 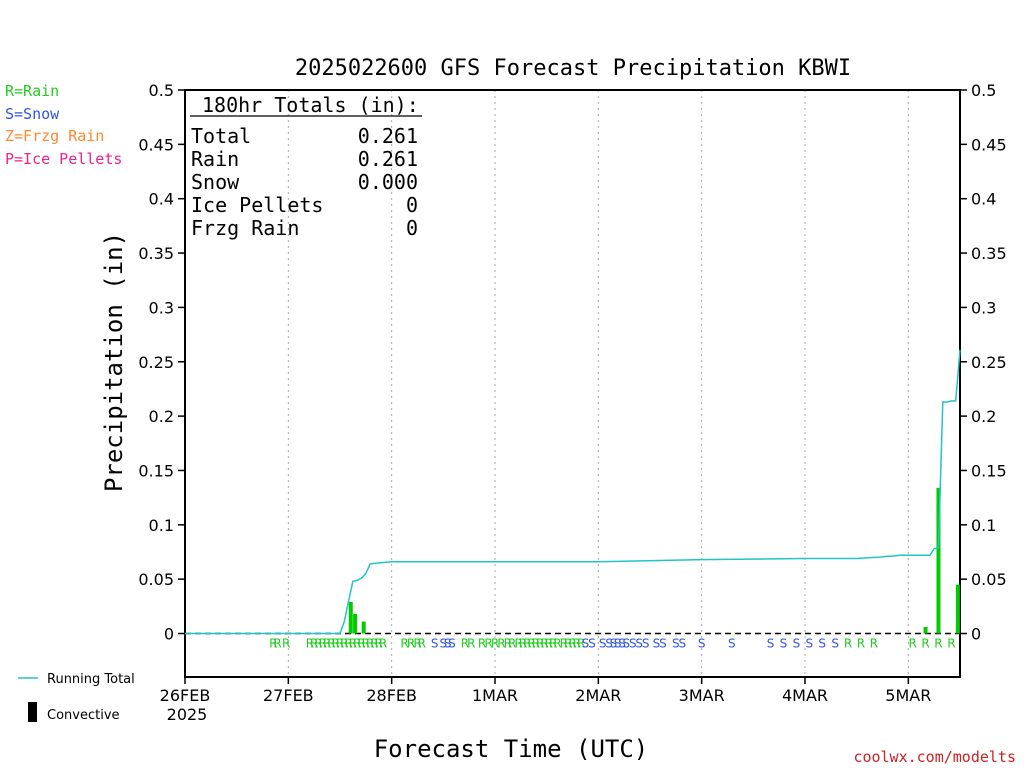 What do you see at coordinates (388, 182) in the screenshot?
I see `totals-row-value: 0.000` at bounding box center [388, 182].